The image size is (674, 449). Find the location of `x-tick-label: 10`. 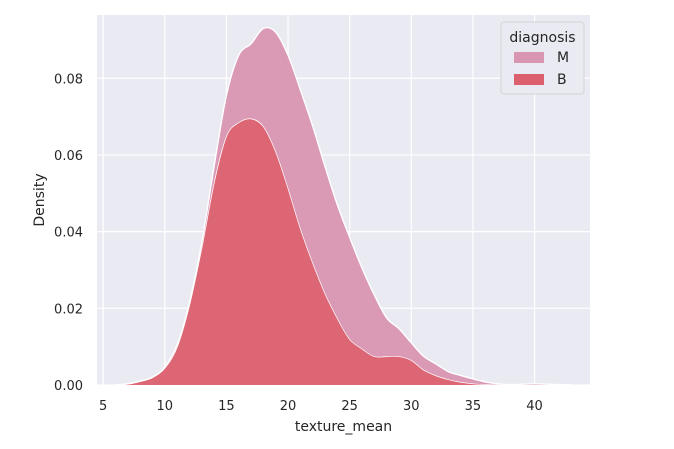

x-tick-label: 10 is located at coordinates (165, 406).